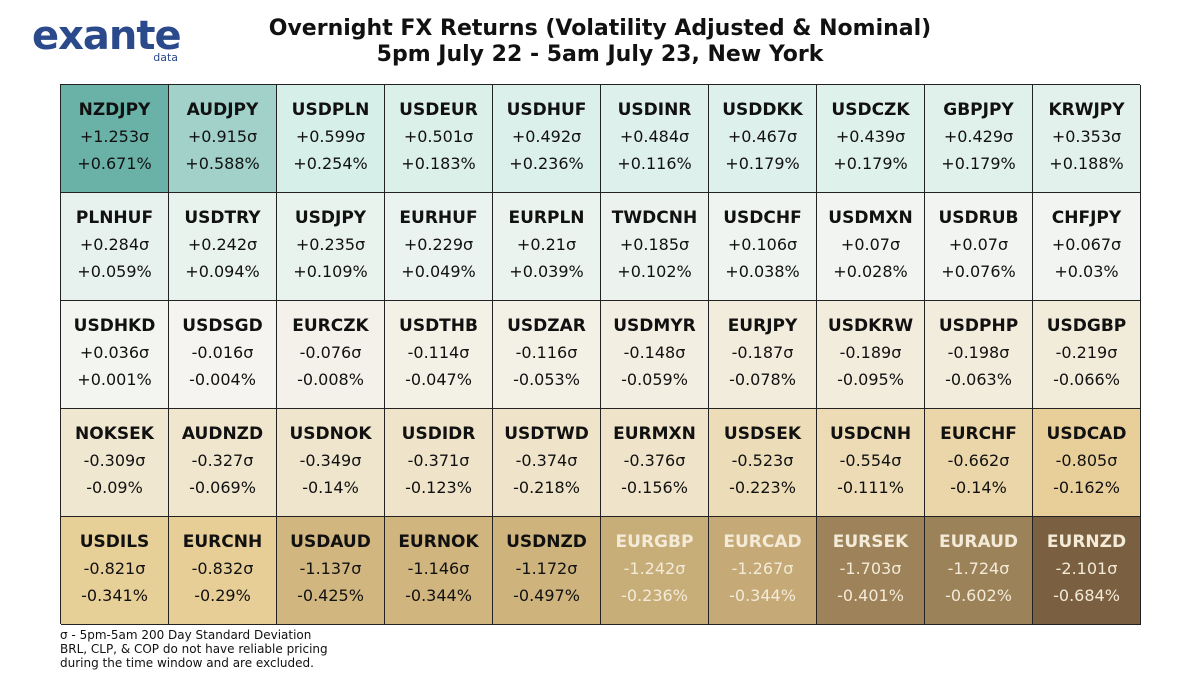 Image resolution: width=1200 pixels, height=675 pixels. What do you see at coordinates (114, 244) in the screenshot?
I see `sigma-value: +0.284σ` at bounding box center [114, 244].